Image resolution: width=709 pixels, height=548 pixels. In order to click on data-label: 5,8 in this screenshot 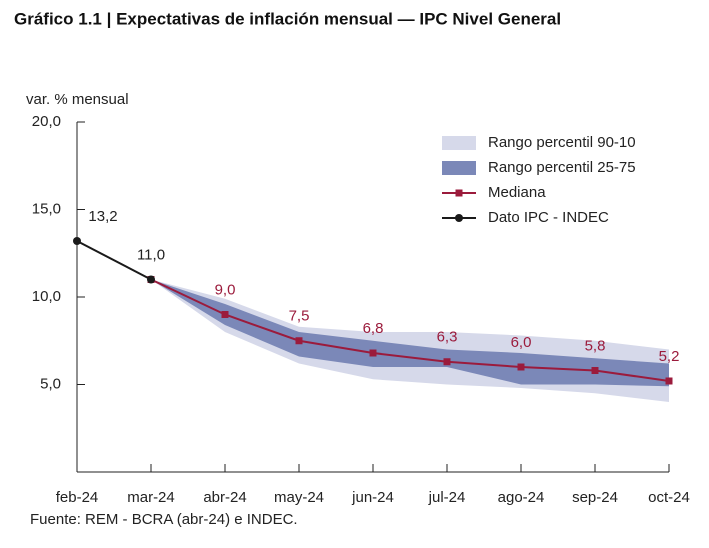, I will do `click(595, 345)`.